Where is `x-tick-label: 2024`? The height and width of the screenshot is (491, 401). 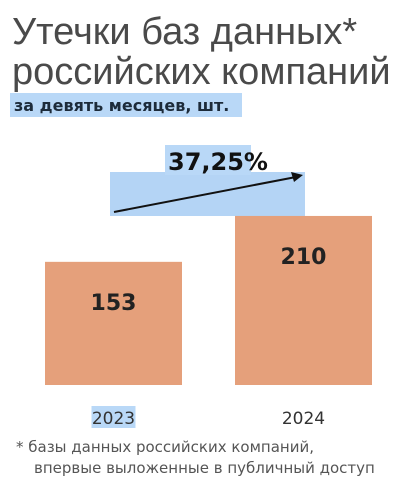
x-tick-label: 2024 is located at coordinates (303, 419).